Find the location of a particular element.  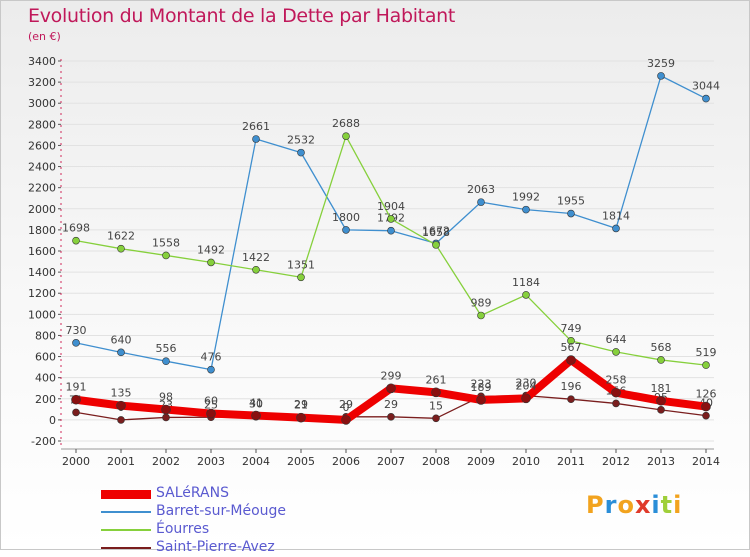

data-label: 191 is located at coordinates (76, 387).